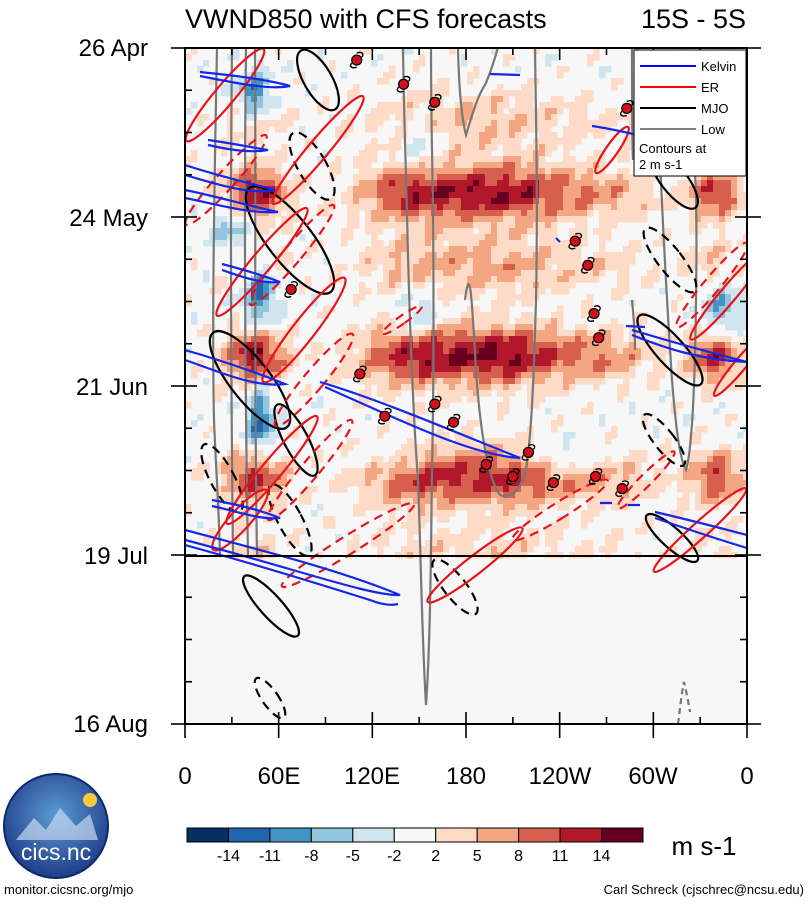  I want to click on y-tick-label: 26 Apr, so click(113, 48).